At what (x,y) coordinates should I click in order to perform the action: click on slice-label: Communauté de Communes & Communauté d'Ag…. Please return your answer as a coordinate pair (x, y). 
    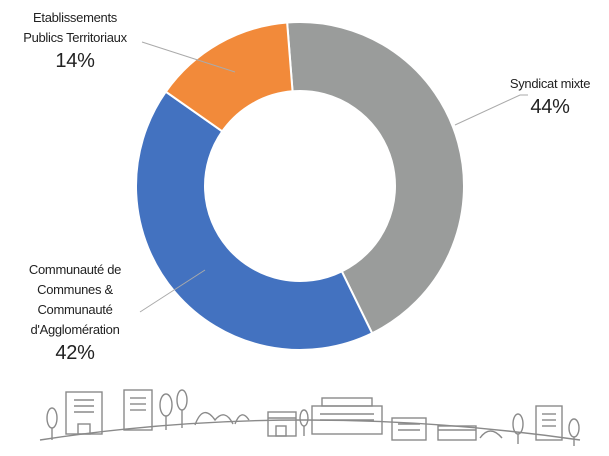
    Looking at the image, I should click on (75, 313).